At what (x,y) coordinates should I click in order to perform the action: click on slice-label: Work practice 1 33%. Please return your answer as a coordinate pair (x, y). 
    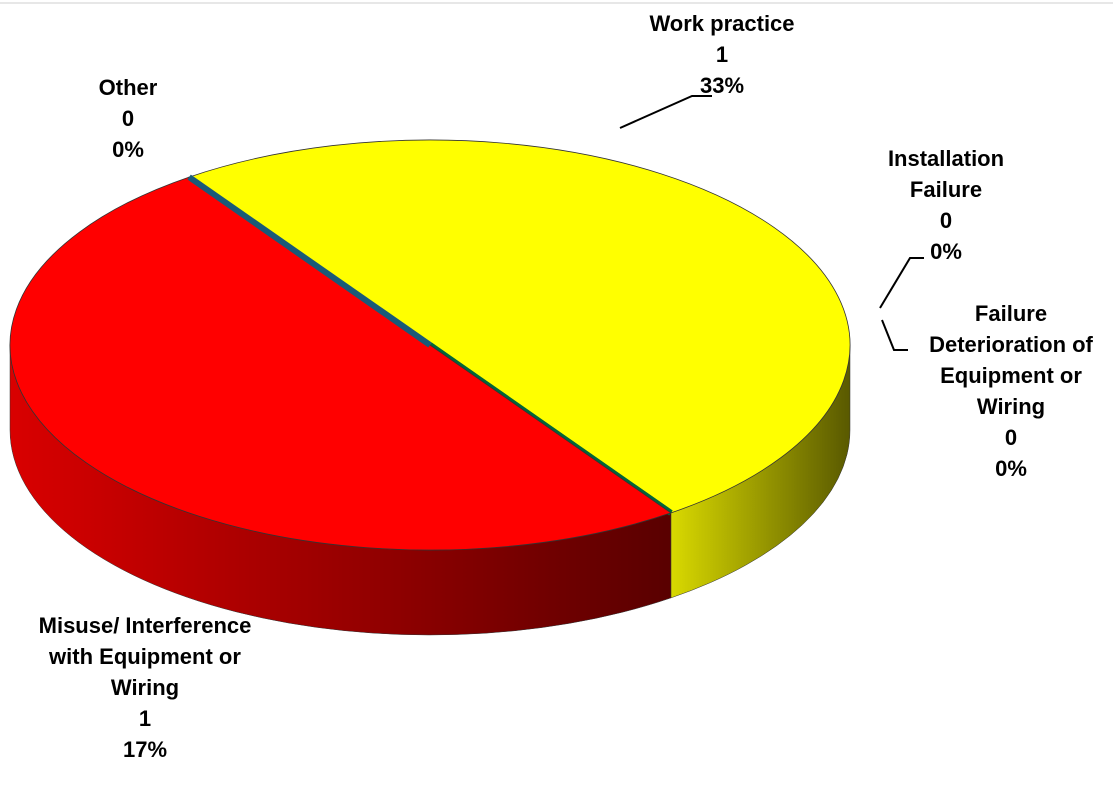
    Looking at the image, I should click on (722, 54).